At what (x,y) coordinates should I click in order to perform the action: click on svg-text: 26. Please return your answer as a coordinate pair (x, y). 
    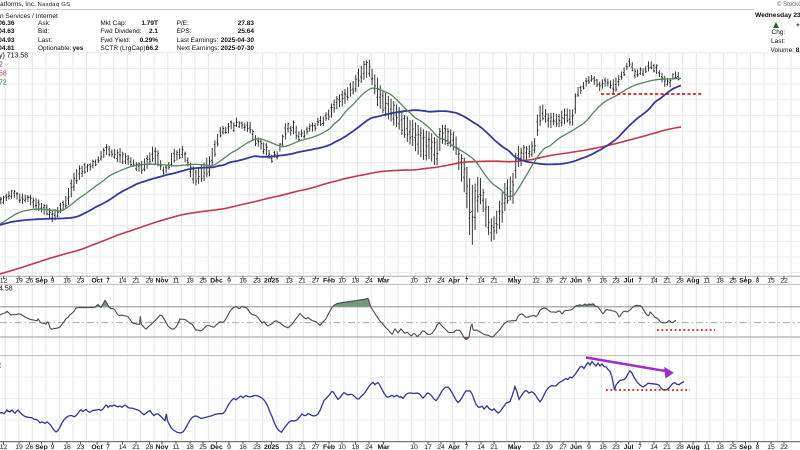
    Looking at the image, I should click on (30, 280).